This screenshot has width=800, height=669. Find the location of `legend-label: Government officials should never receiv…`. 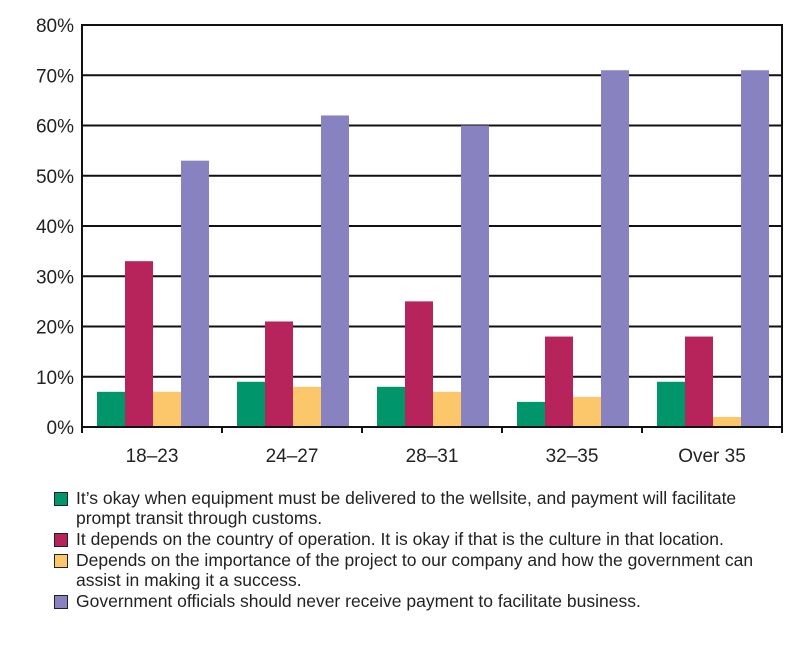

legend-label: Government officials should never receiv… is located at coordinates (358, 601).